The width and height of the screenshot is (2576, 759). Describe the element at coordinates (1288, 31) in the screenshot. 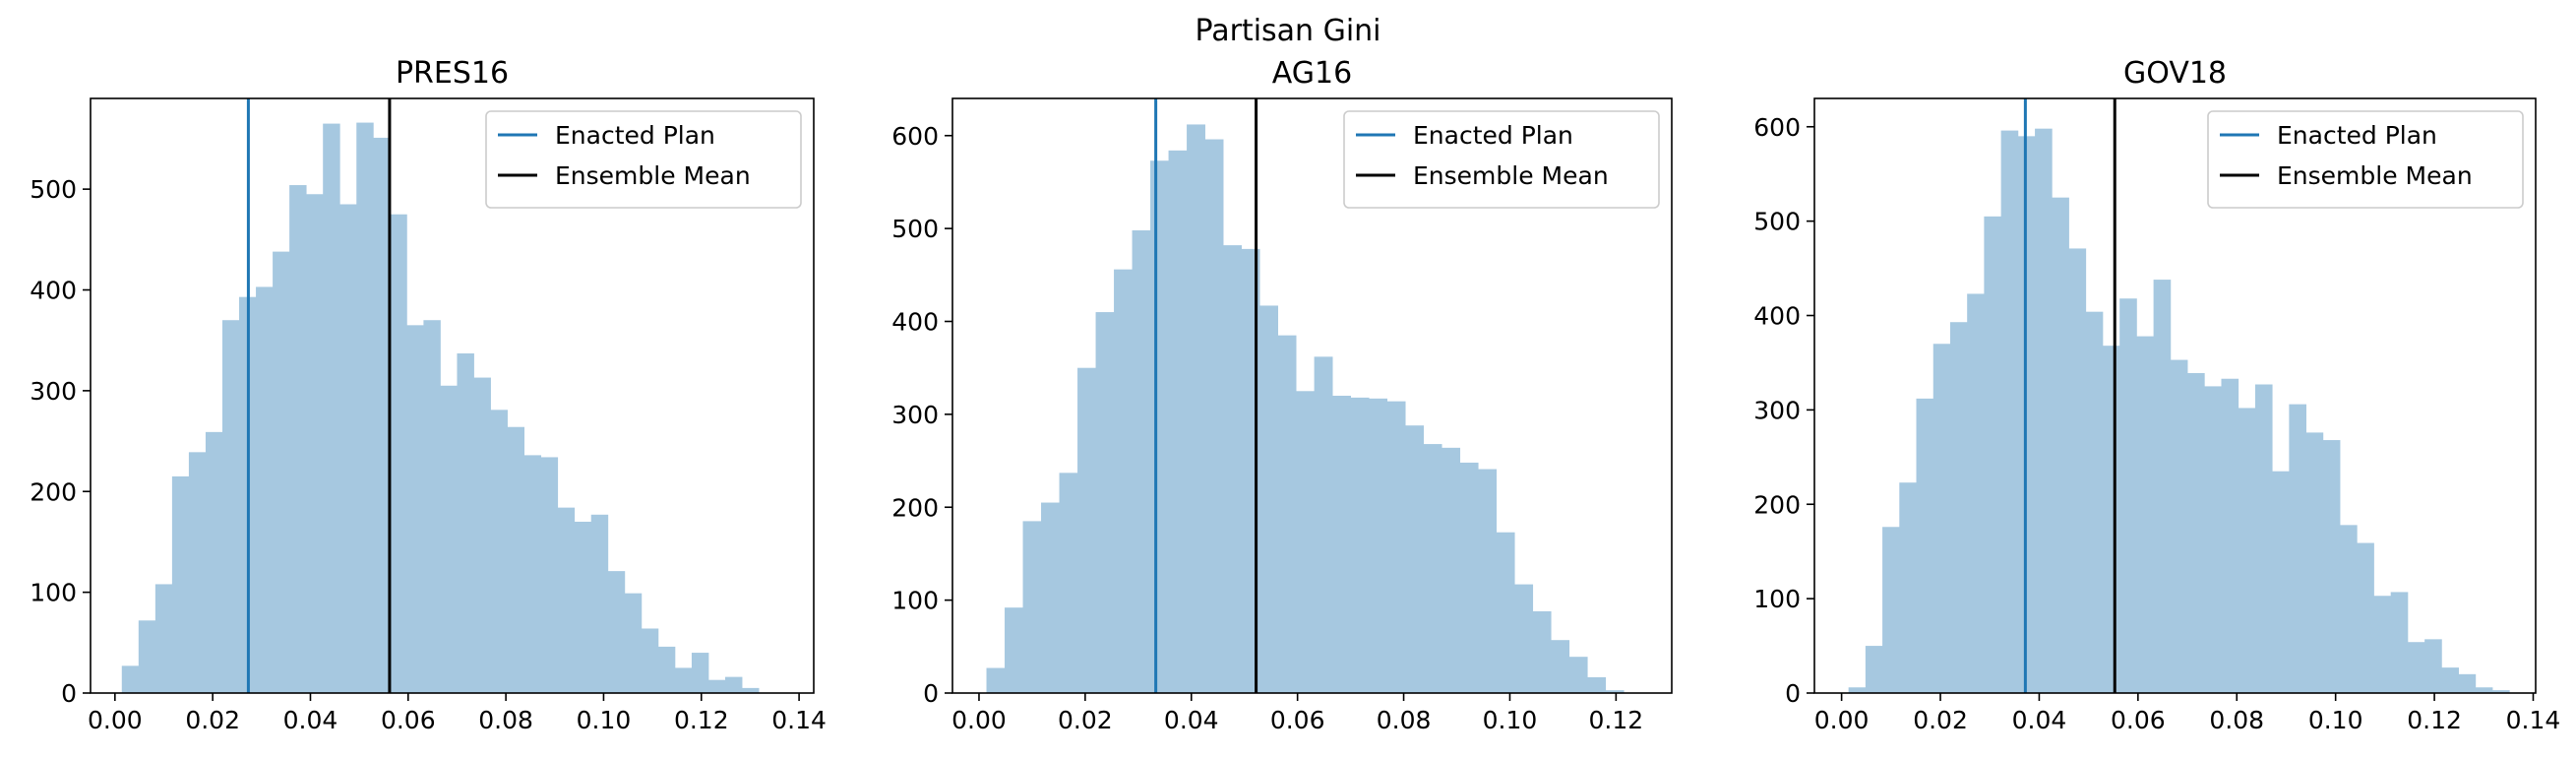

I see `figure-suptitle: Partisan Gini` at that location.